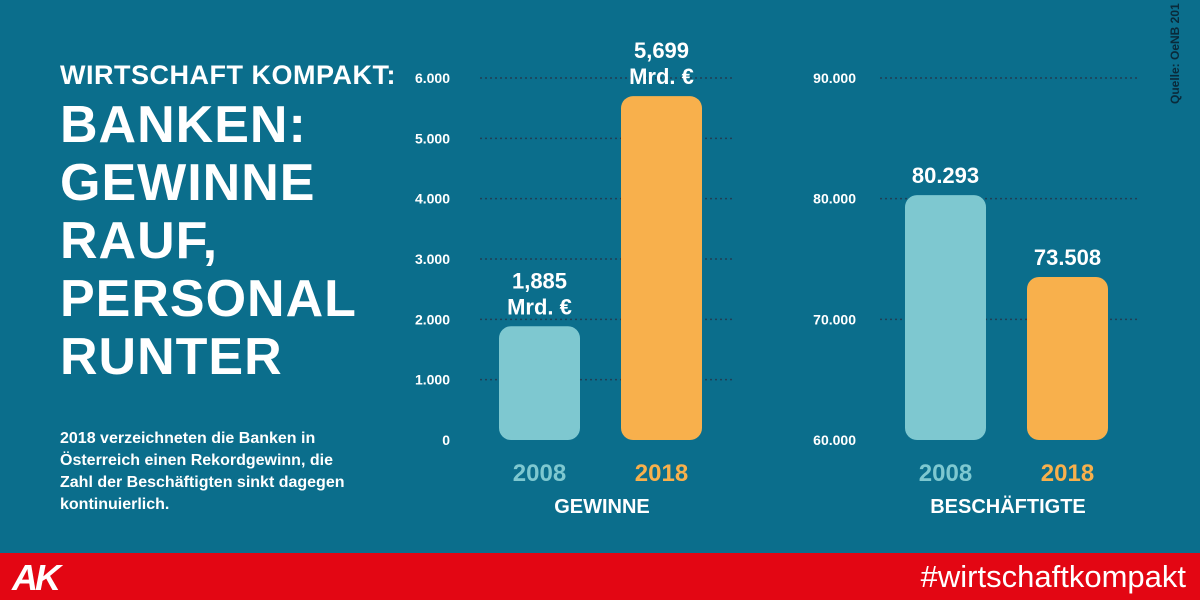 The image size is (1200, 600). I want to click on y-tick-label: 4.000, so click(432, 199).